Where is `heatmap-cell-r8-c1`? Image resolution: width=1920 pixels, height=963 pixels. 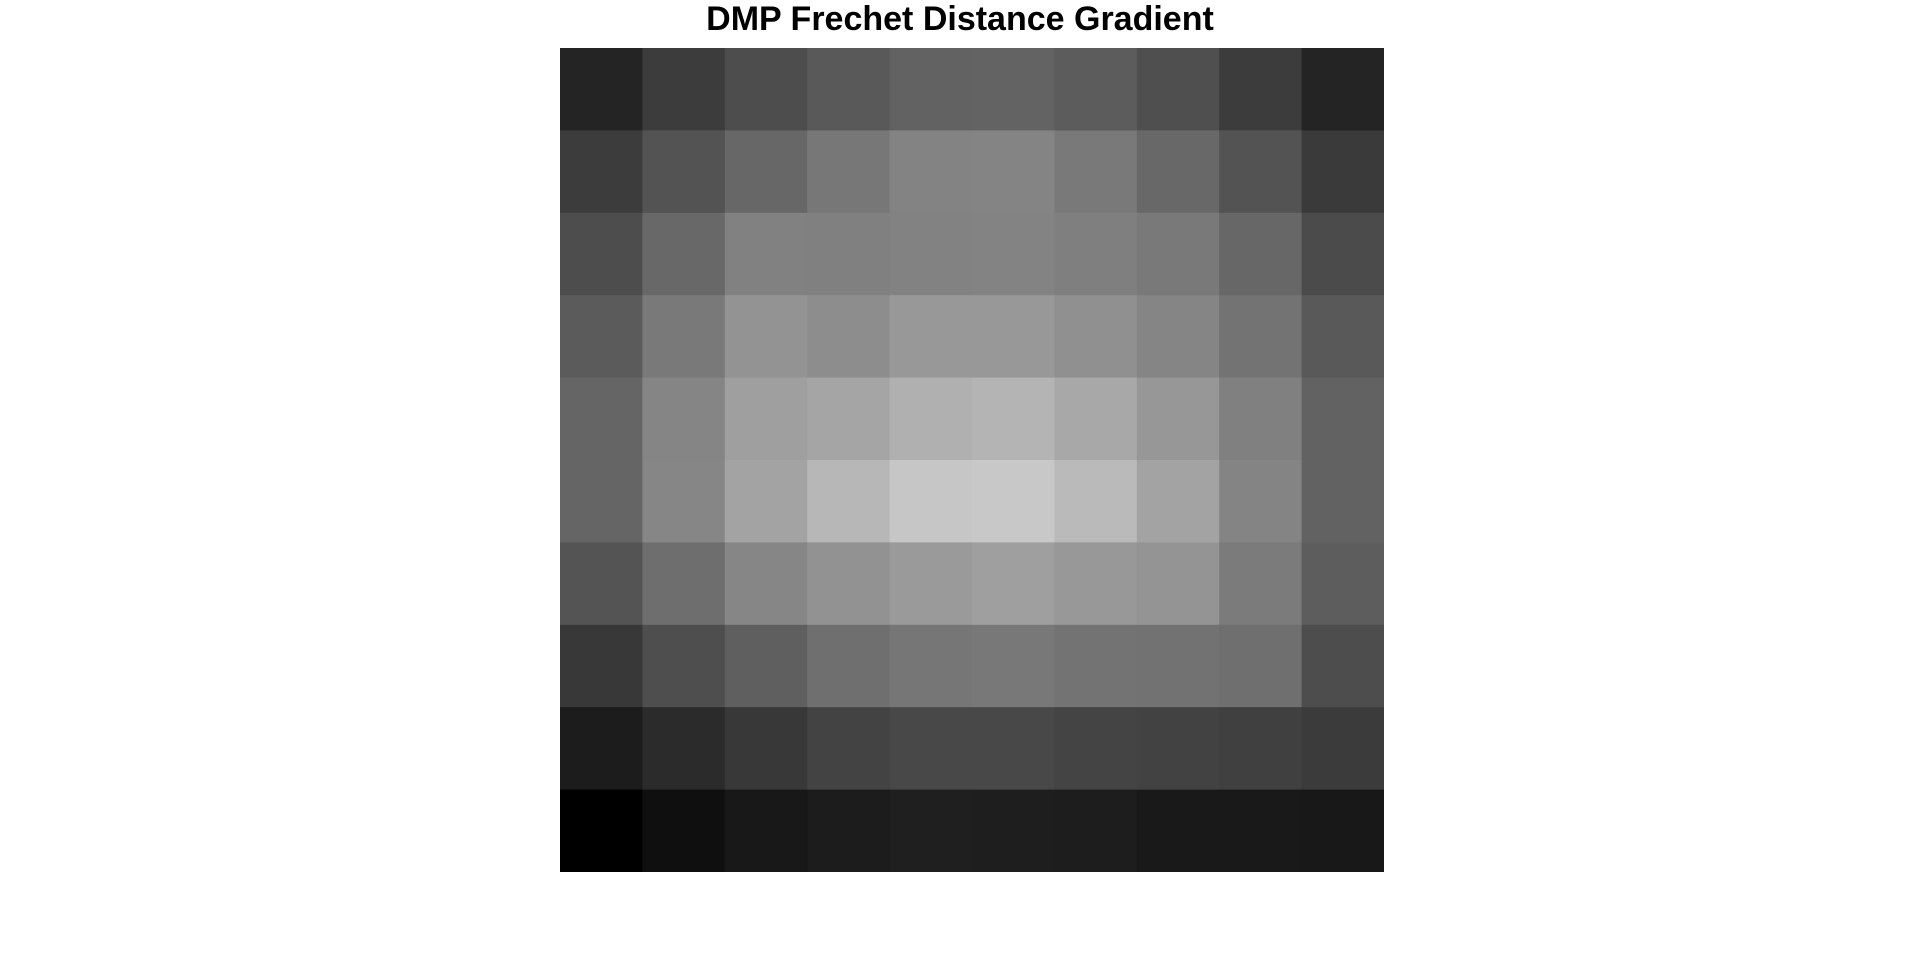 heatmap-cell-r8-c1 is located at coordinates (684, 749).